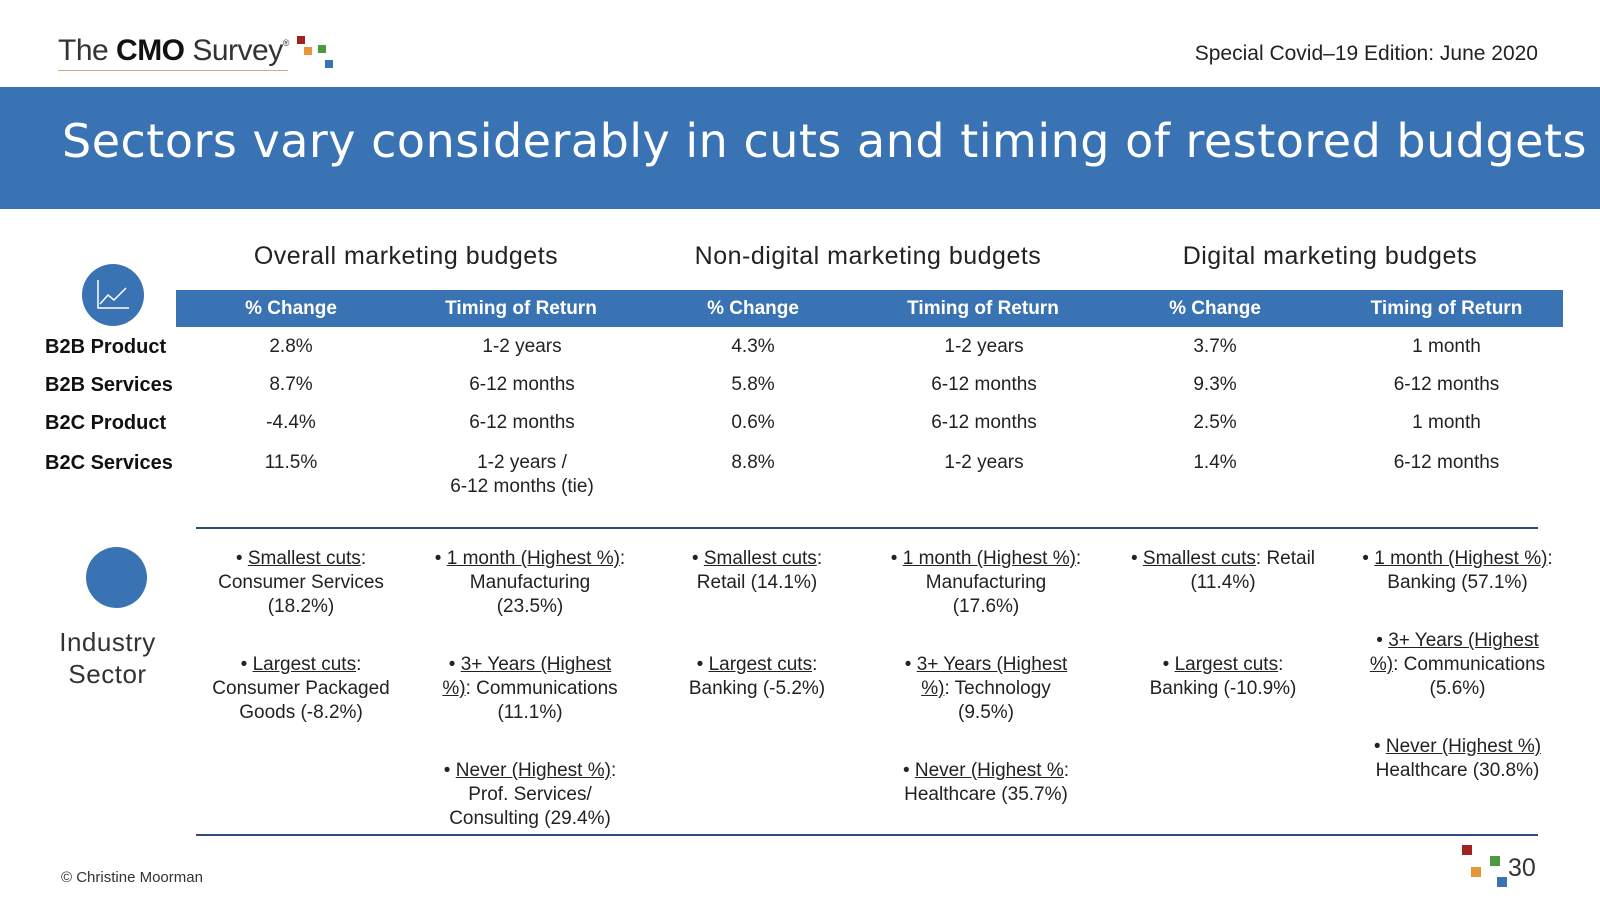  I want to click on line-chart-icon, so click(113, 295).